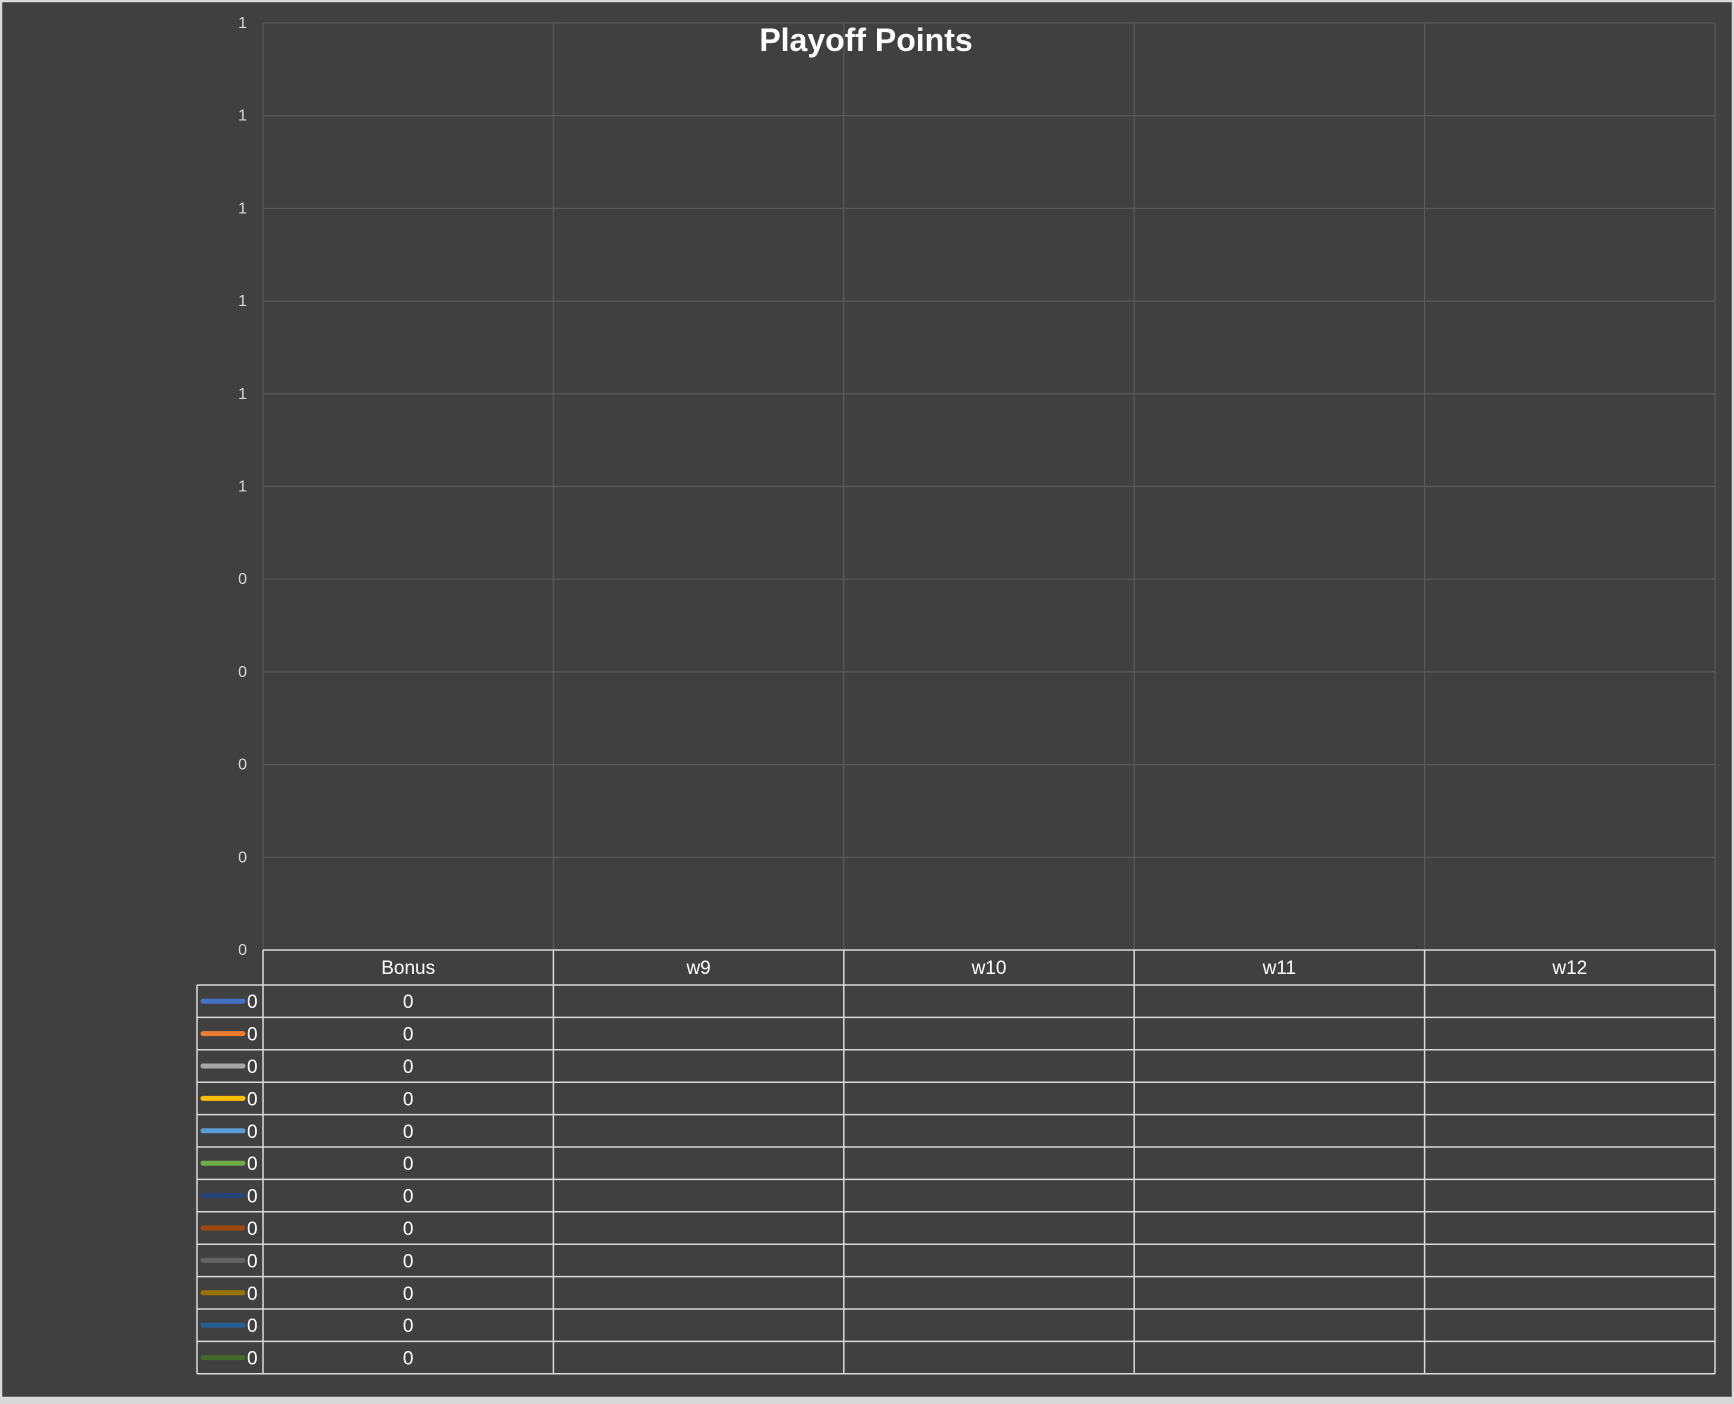 This screenshot has width=1734, height=1404. I want to click on table-header-w10: w10, so click(989, 968).